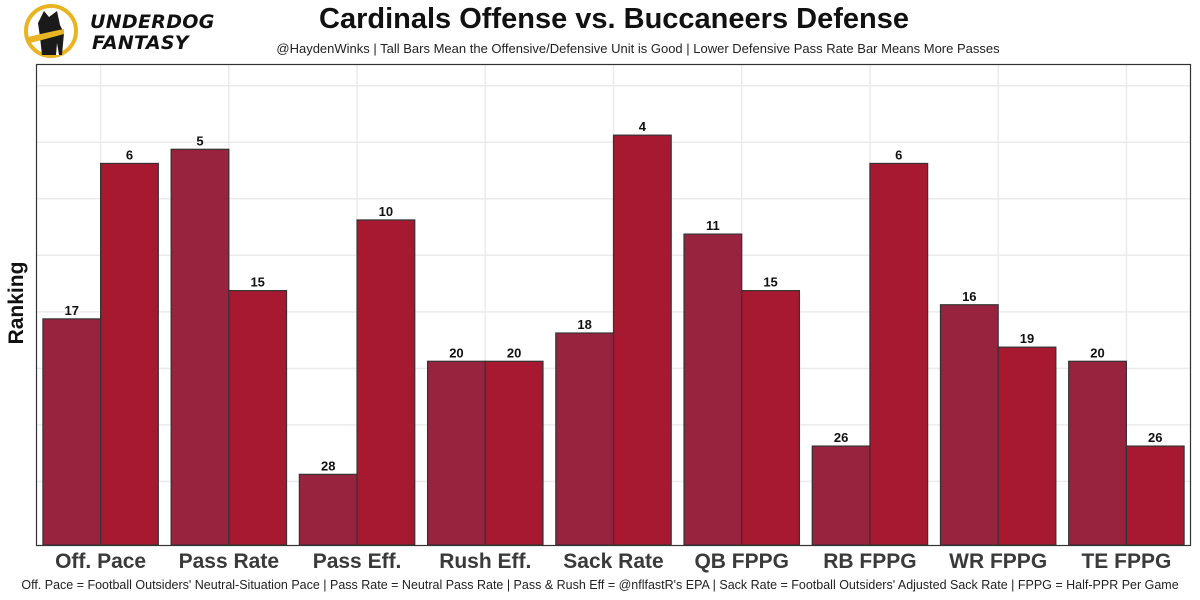 This screenshot has height=600, width=1200. What do you see at coordinates (643, 126) in the screenshot?
I see `data-label: 4` at bounding box center [643, 126].